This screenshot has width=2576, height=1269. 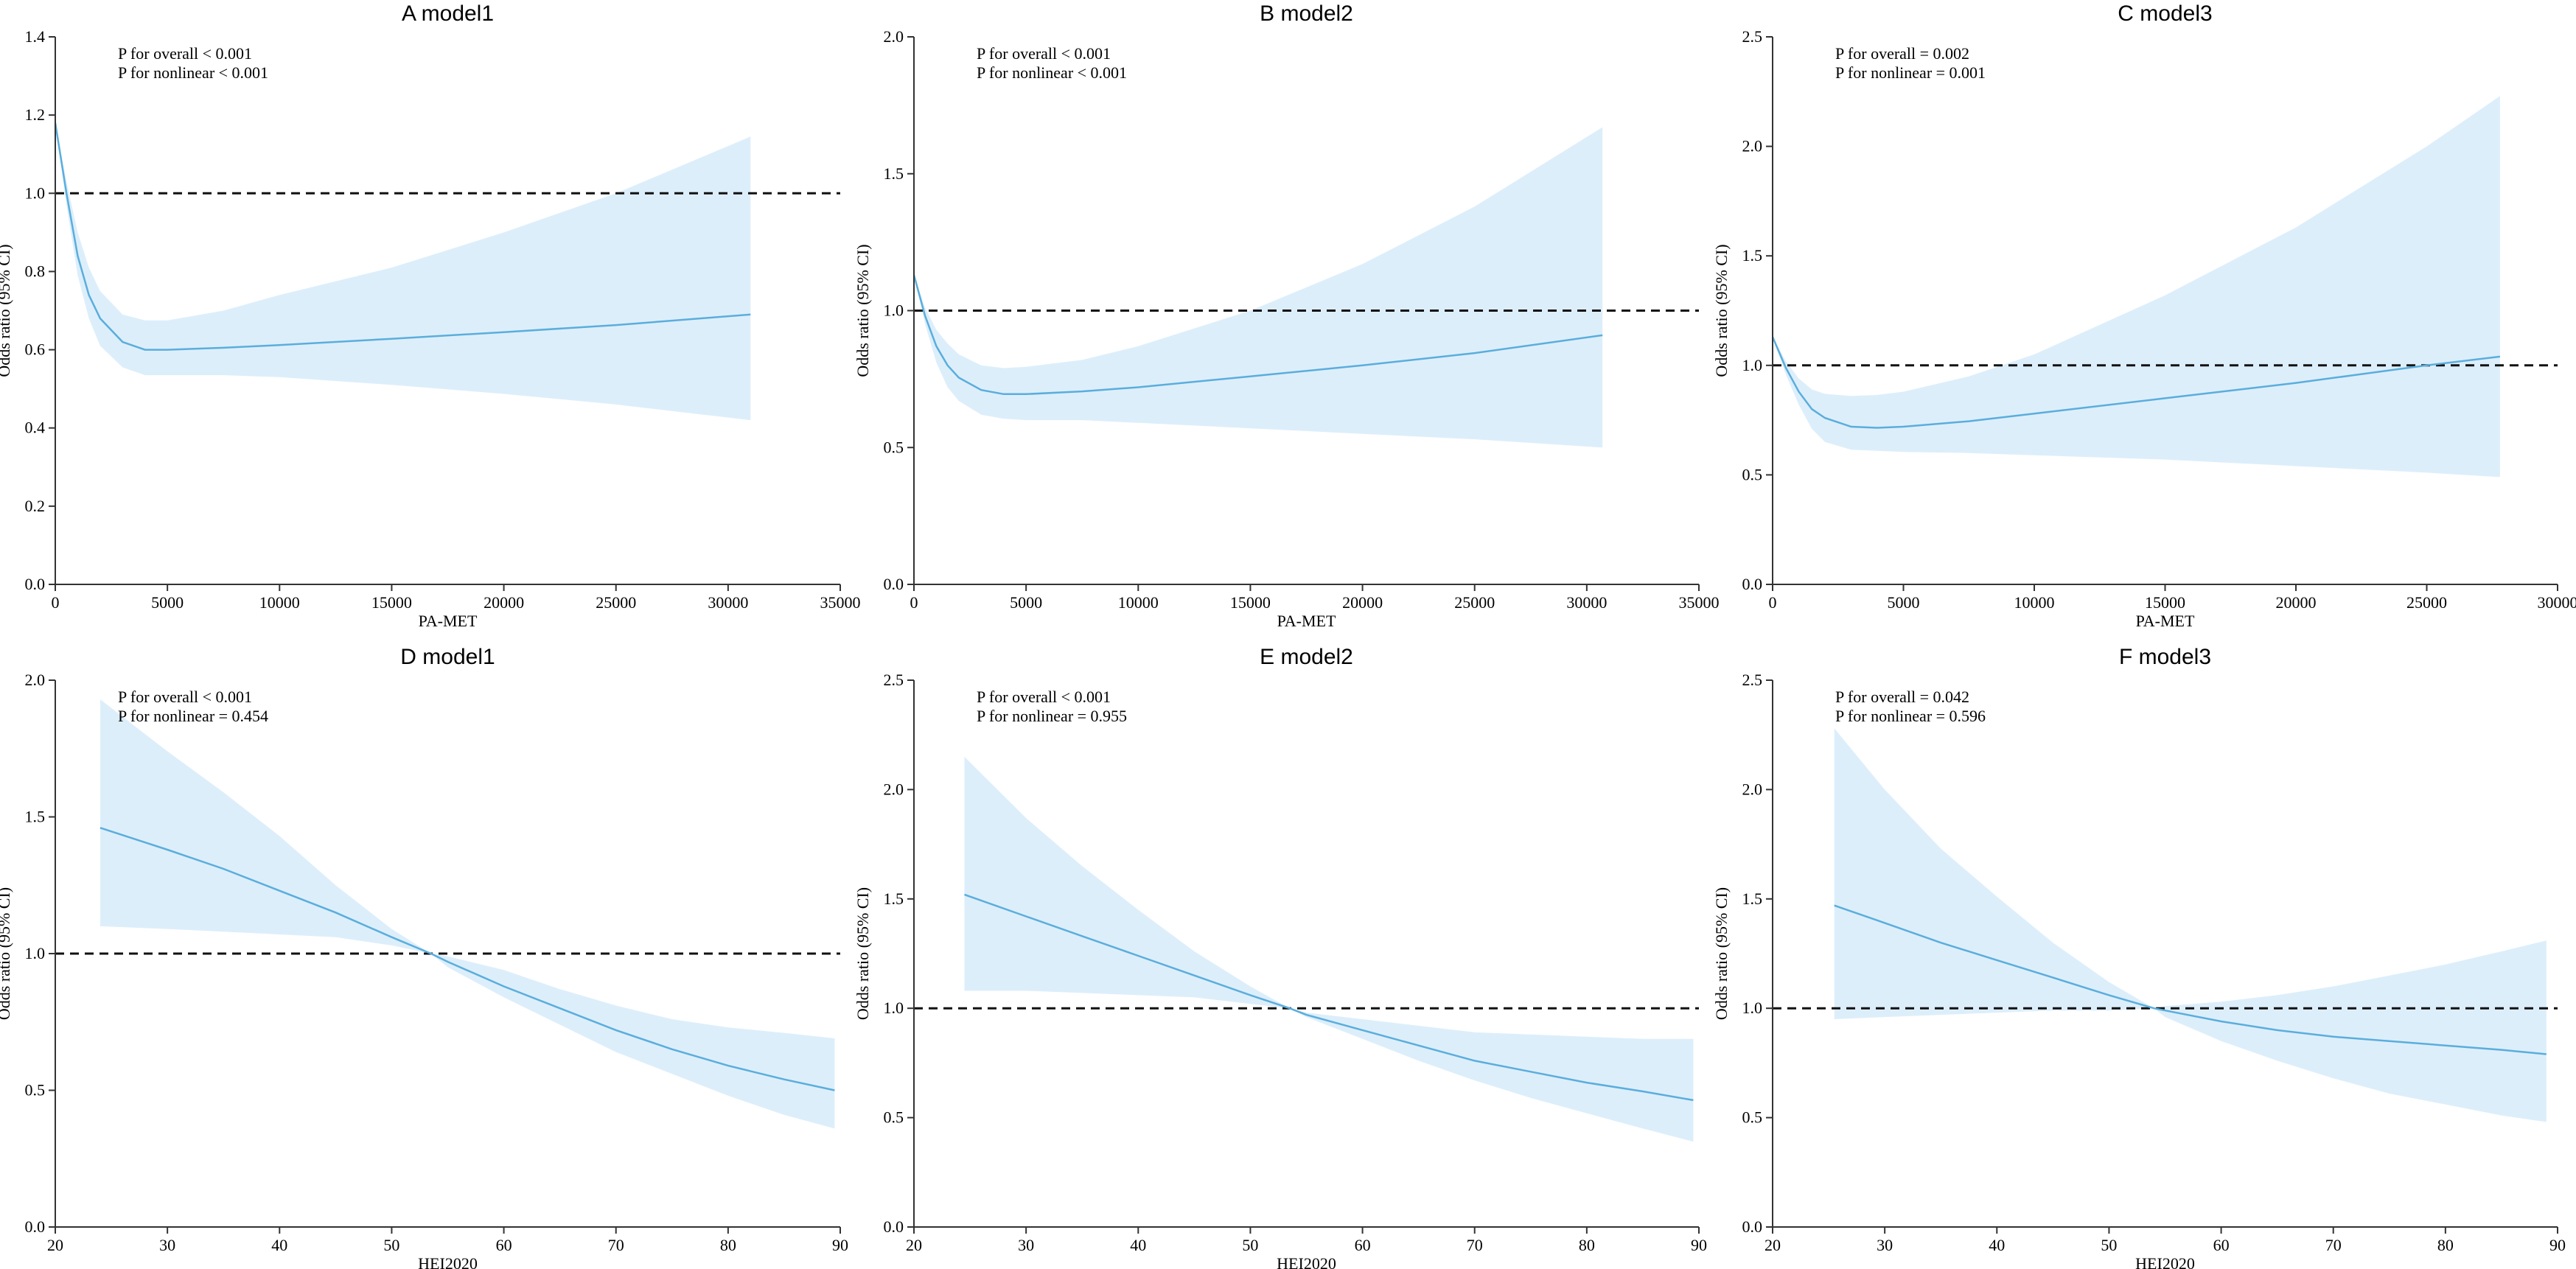 I want to click on p-value-annotation: P for nonlinear = 0.596, so click(x=1910, y=716).